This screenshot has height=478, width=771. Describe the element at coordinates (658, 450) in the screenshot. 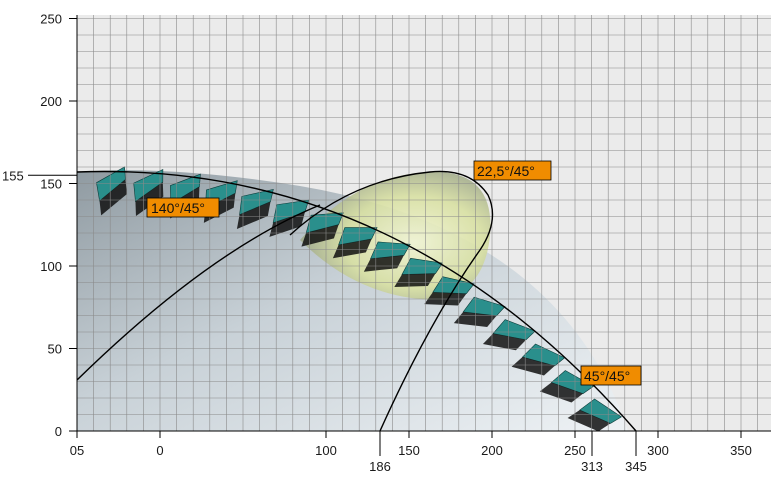

I see `x-tick-label: 300` at that location.